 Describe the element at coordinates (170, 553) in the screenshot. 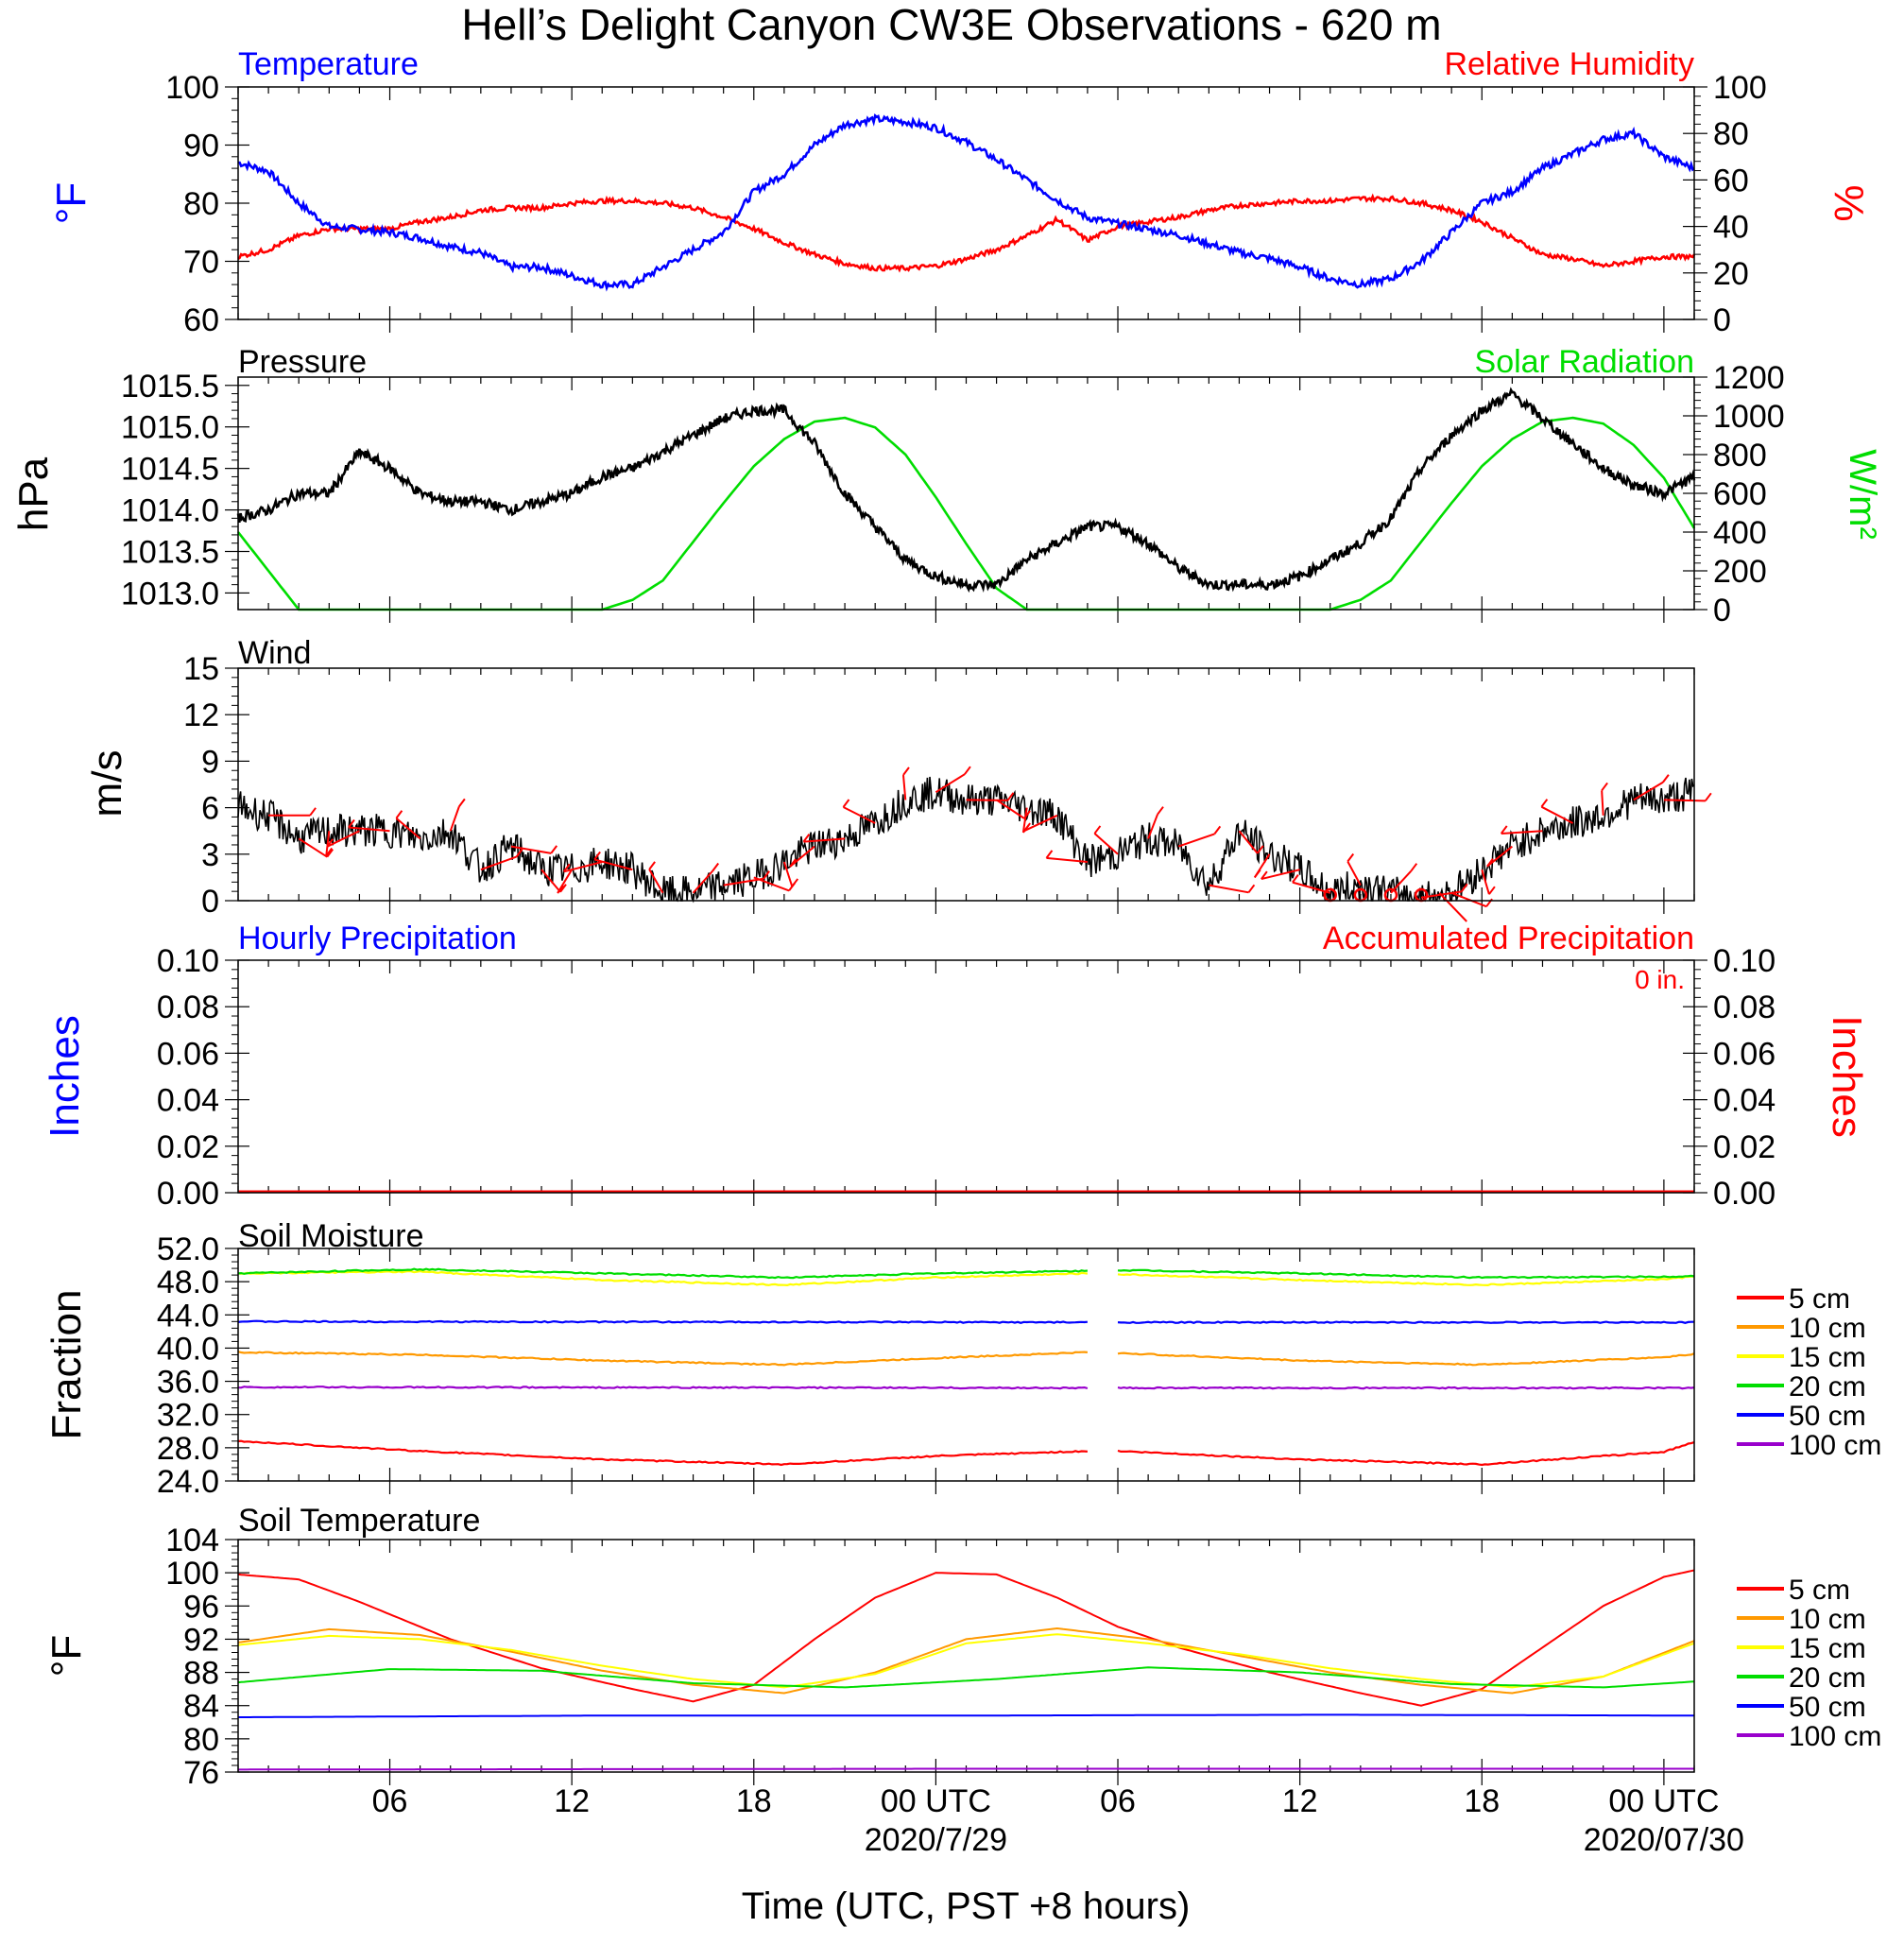

I see `pressure-solar-y-tick-label-left: 1013.5` at that location.